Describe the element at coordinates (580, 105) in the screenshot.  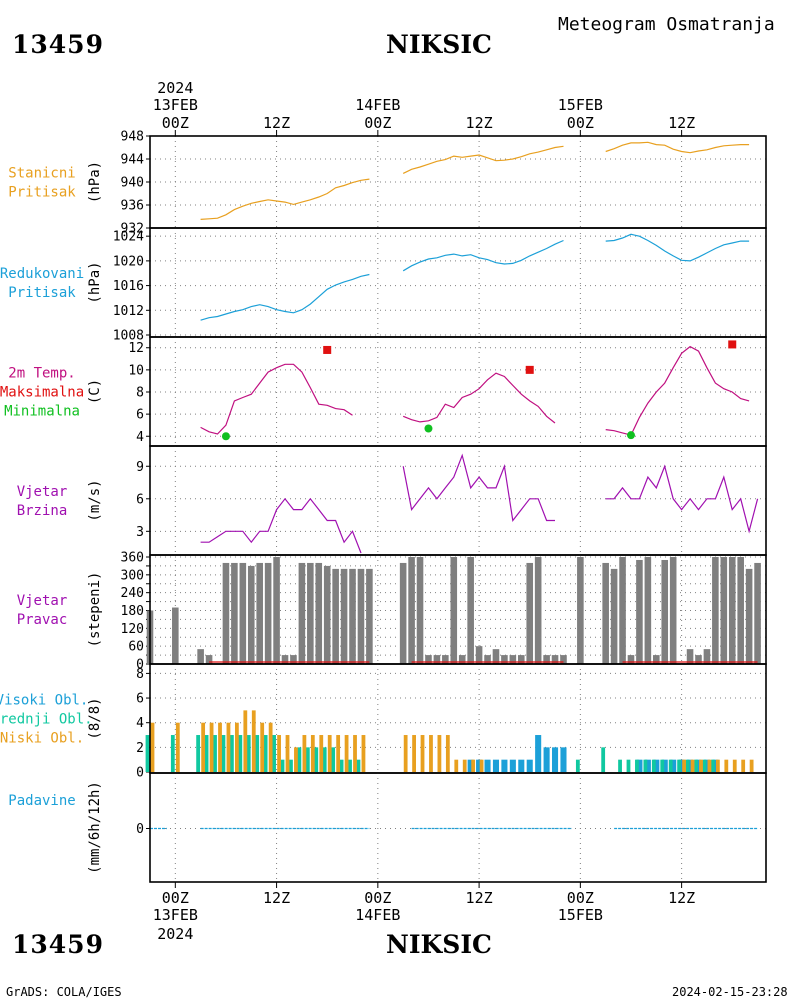
I see `date-label-top: 15FEB` at that location.